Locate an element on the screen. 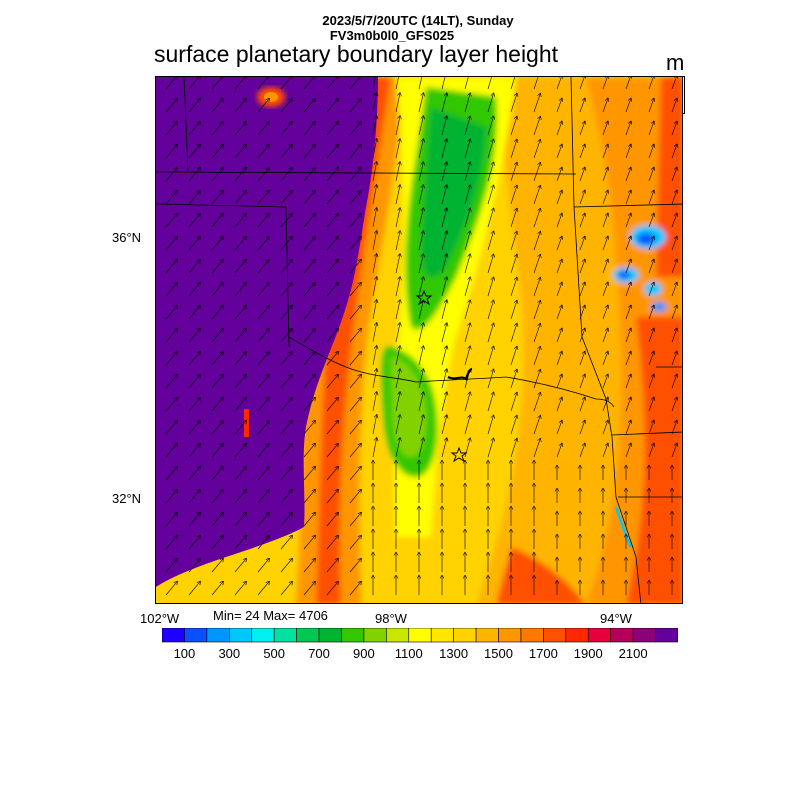 Image resolution: width=800 pixels, height=800 pixels. map-title: surface planetary boundary layer height is located at coordinates (356, 54).